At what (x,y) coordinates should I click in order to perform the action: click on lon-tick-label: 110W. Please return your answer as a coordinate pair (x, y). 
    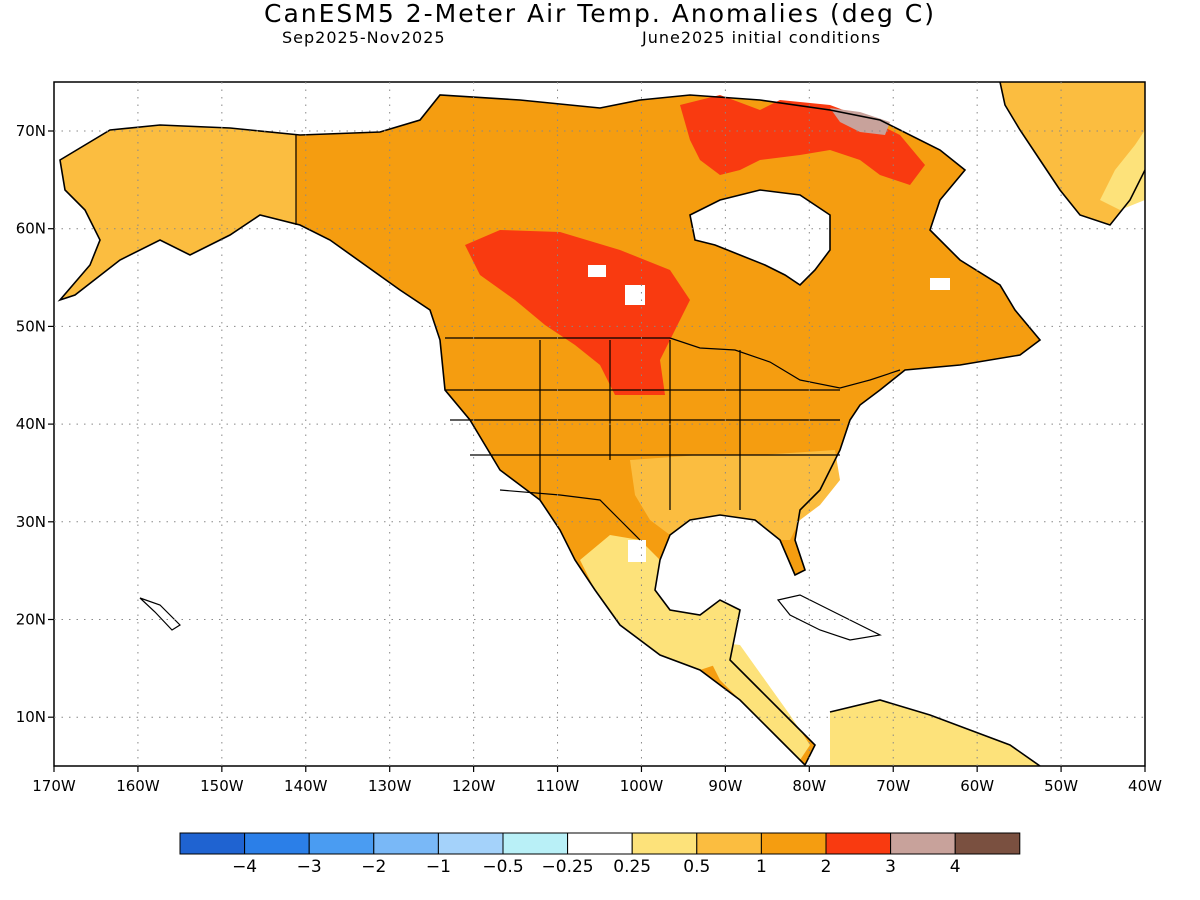
    Looking at the image, I should click on (558, 786).